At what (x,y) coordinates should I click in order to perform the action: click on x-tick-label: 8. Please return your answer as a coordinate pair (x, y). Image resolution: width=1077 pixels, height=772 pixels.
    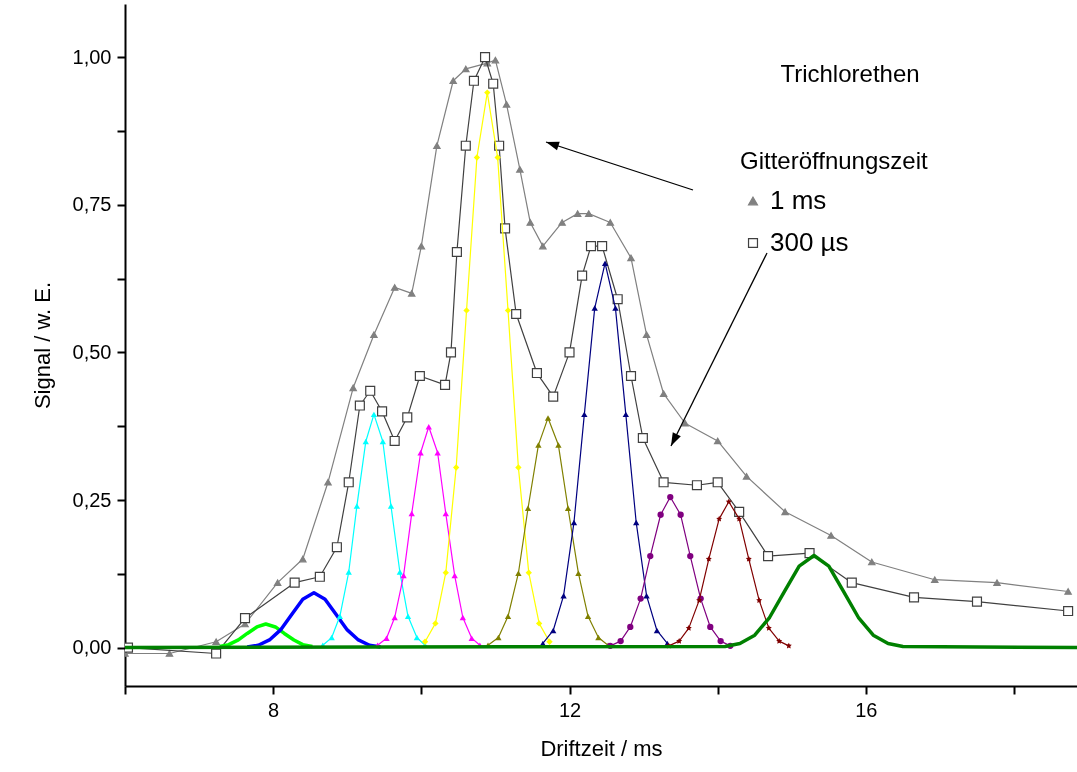
    Looking at the image, I should click on (274, 709).